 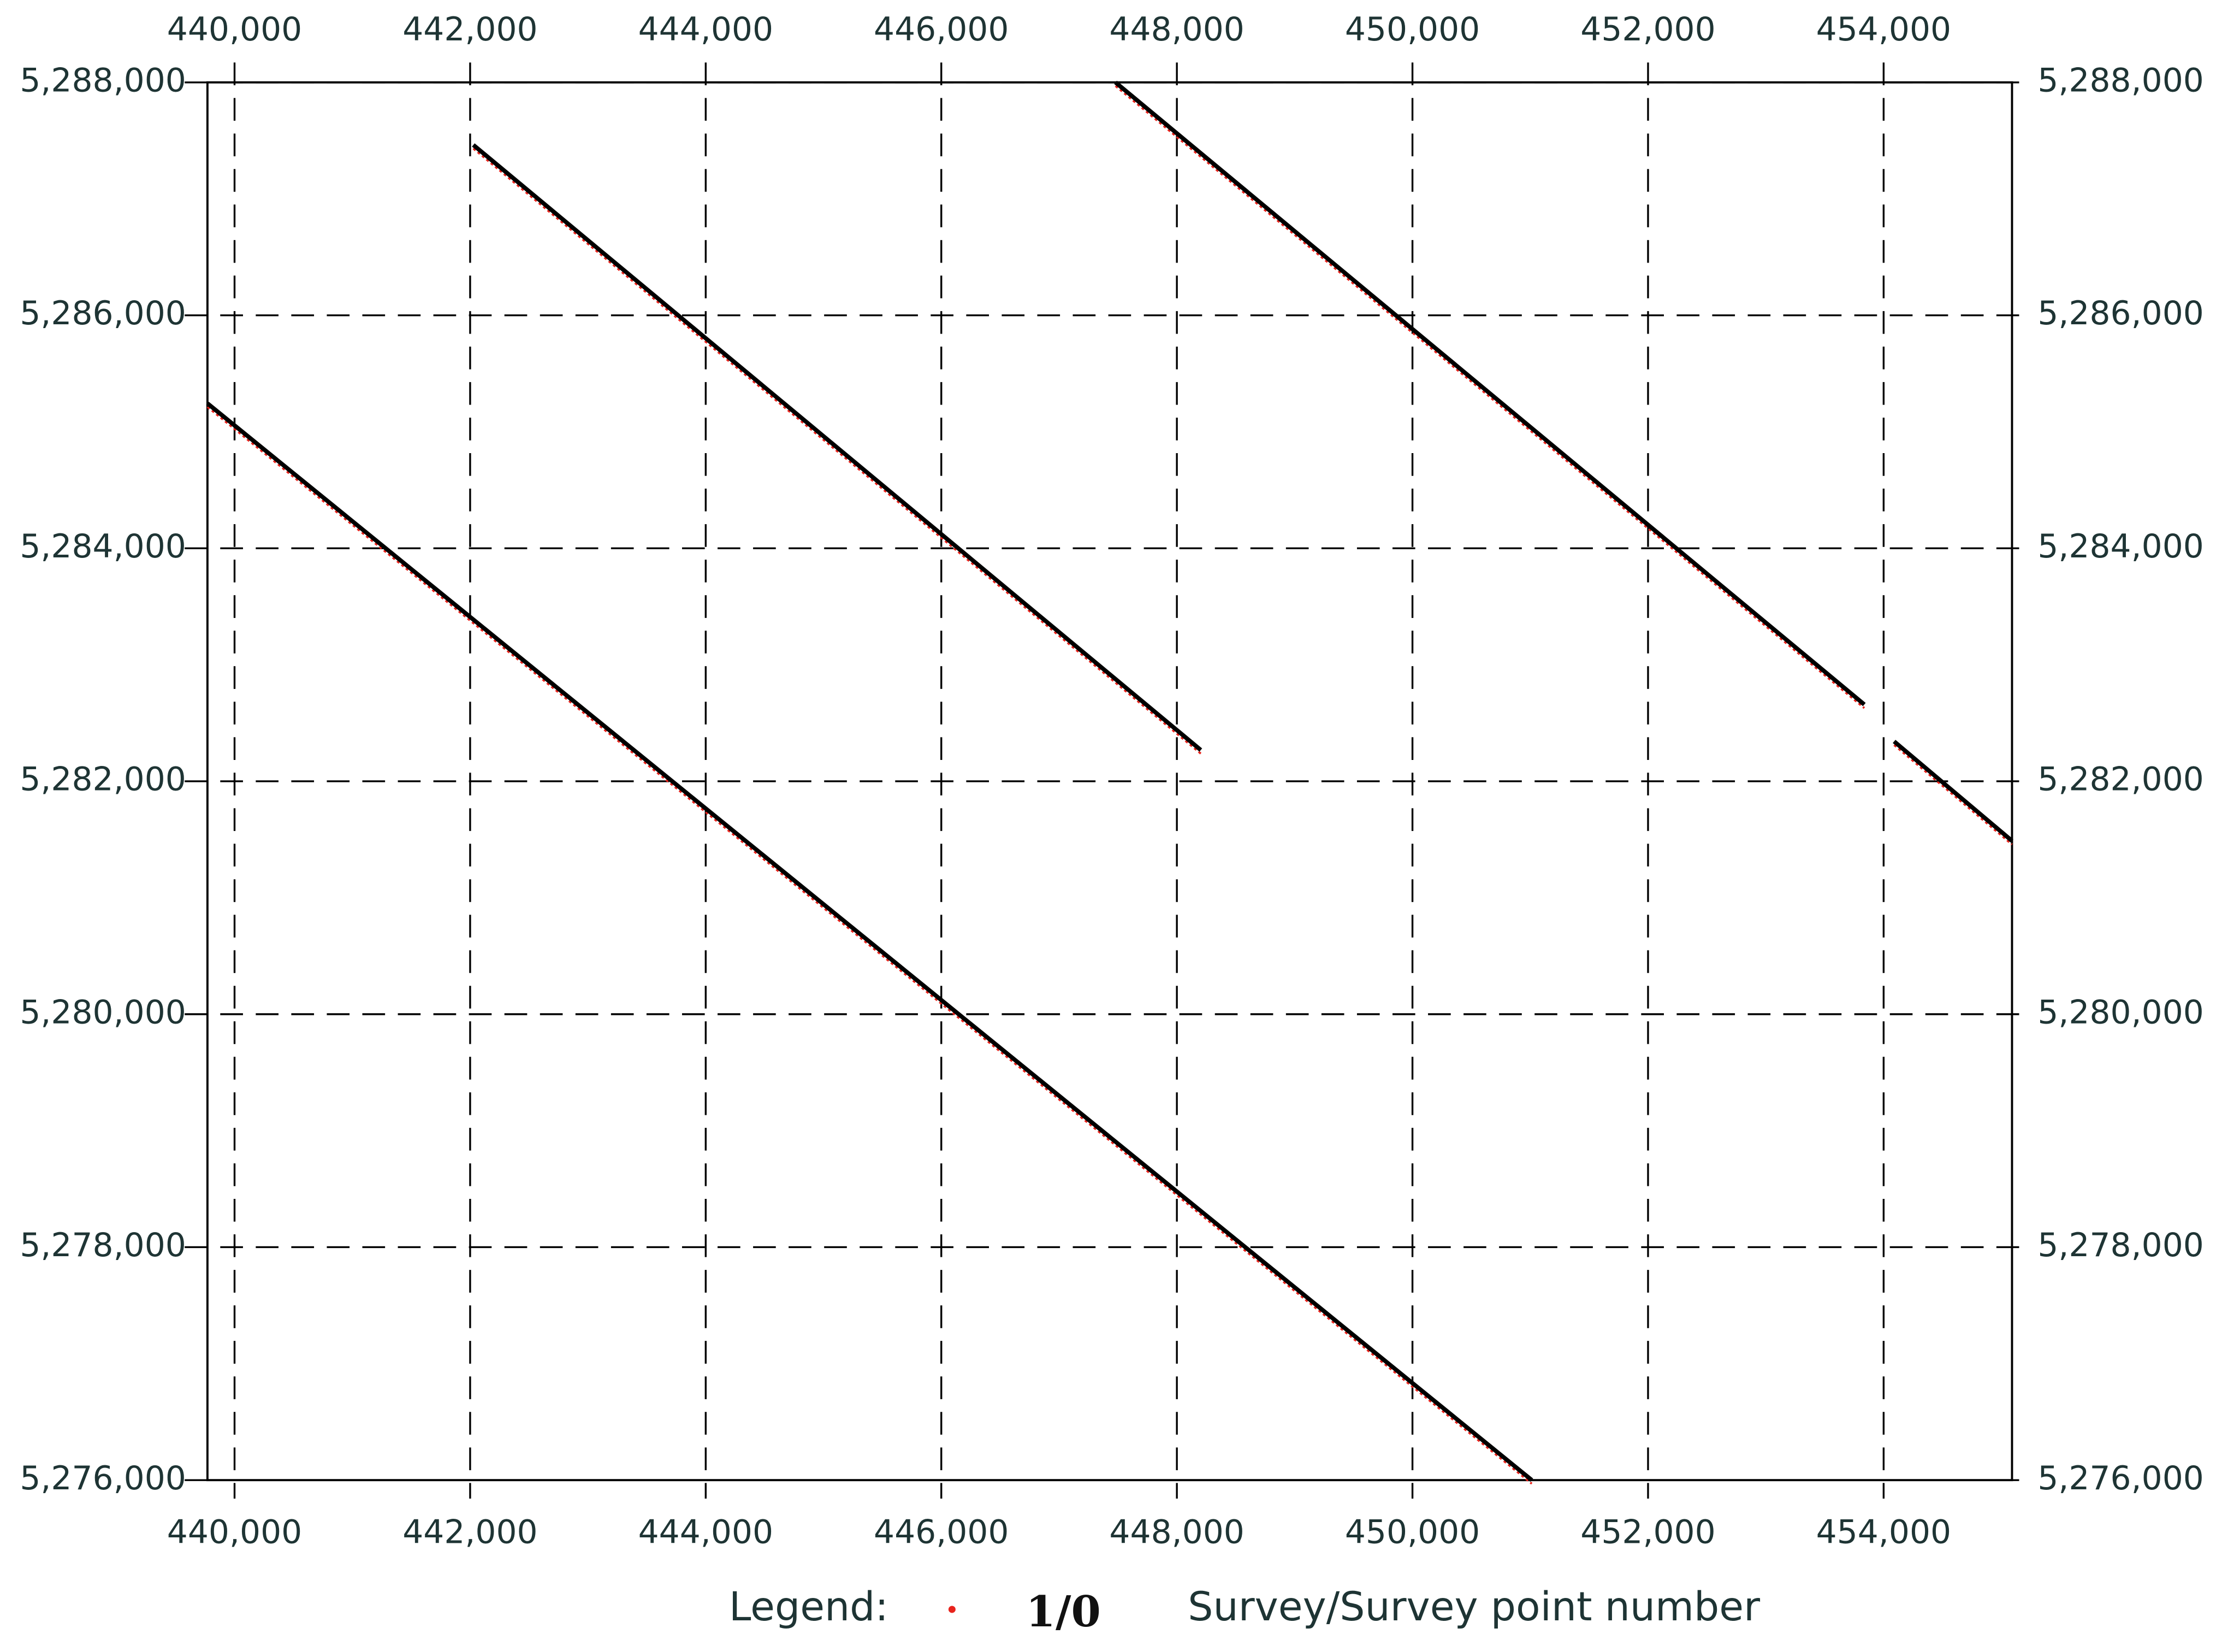 I want to click on y-tick-label: 5,278,000, so click(x=103, y=1245).